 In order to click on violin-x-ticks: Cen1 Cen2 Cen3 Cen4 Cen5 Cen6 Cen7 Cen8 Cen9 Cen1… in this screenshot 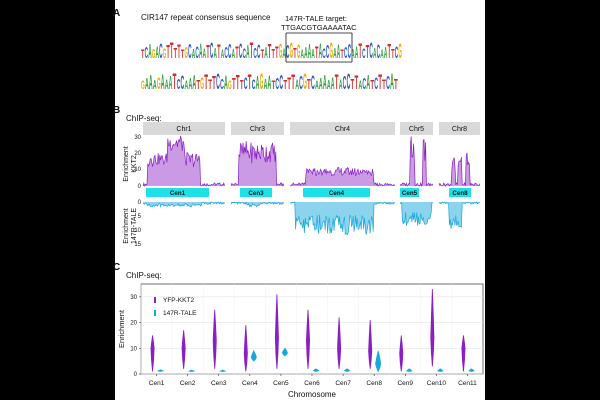, I will do `click(313, 380)`.